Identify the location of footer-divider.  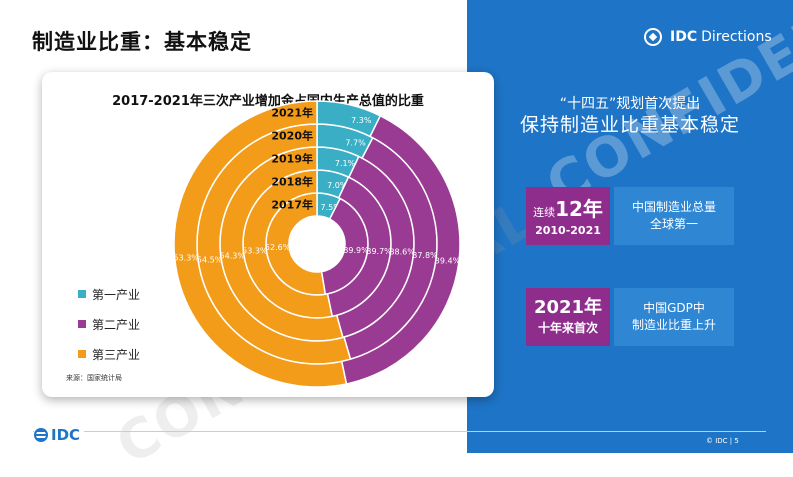
(399, 431).